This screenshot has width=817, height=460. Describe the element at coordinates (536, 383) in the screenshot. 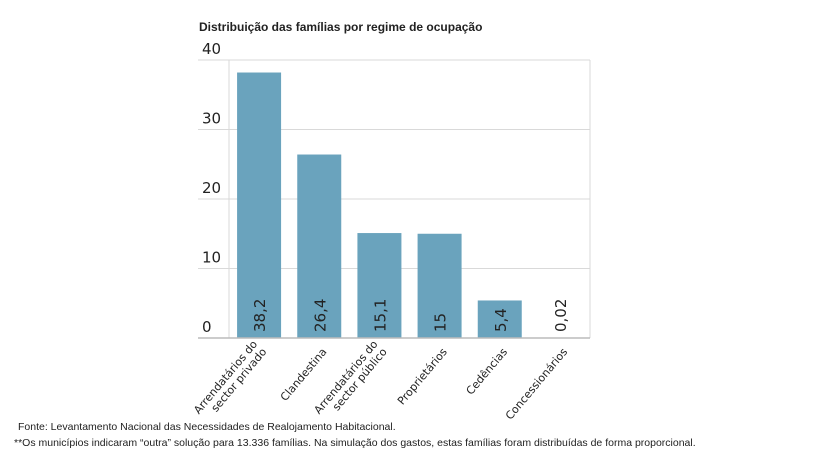

I see `x-tick-label: Concessionários` at that location.